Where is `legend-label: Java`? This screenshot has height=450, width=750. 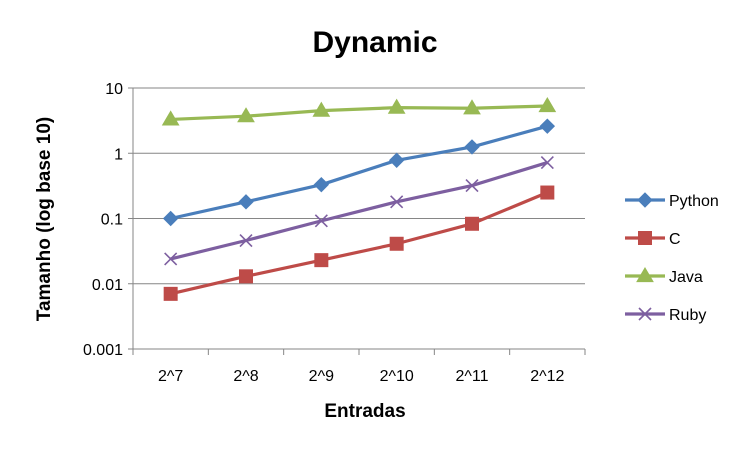 legend-label: Java is located at coordinates (686, 277).